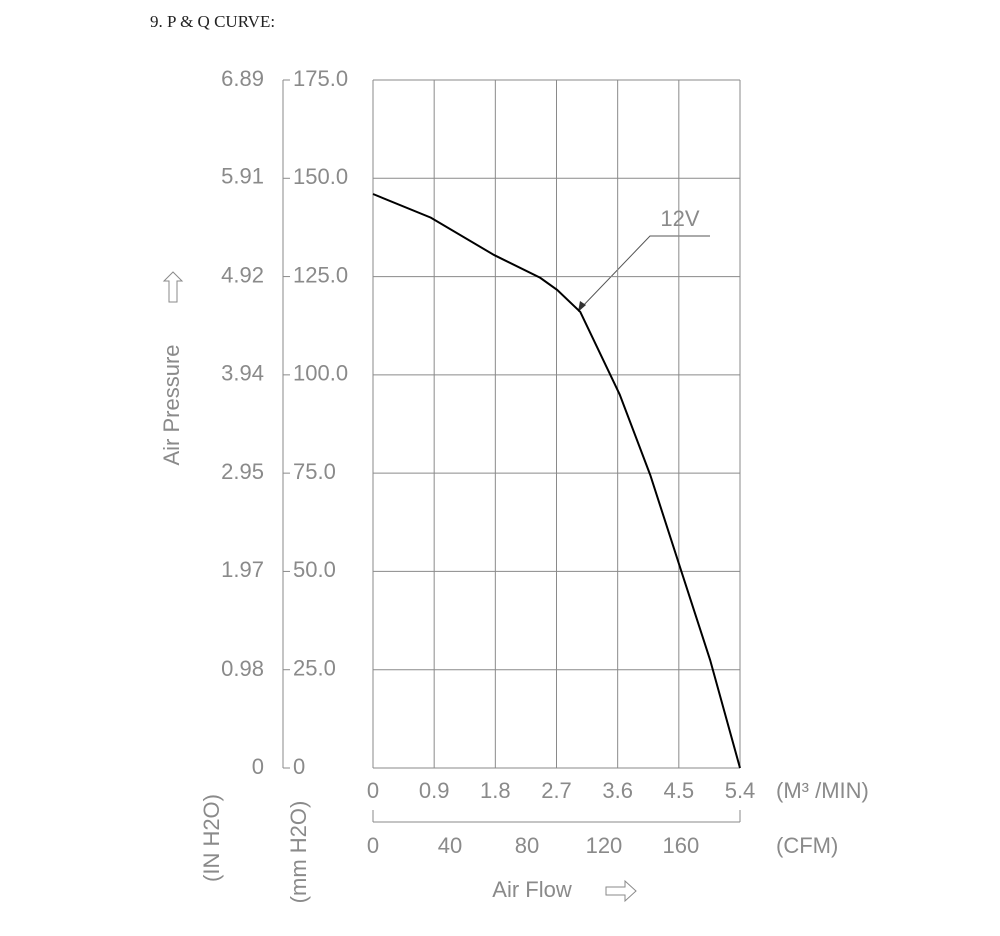  Describe the element at coordinates (450, 845) in the screenshot. I see `x2-tick-label: 40` at that location.